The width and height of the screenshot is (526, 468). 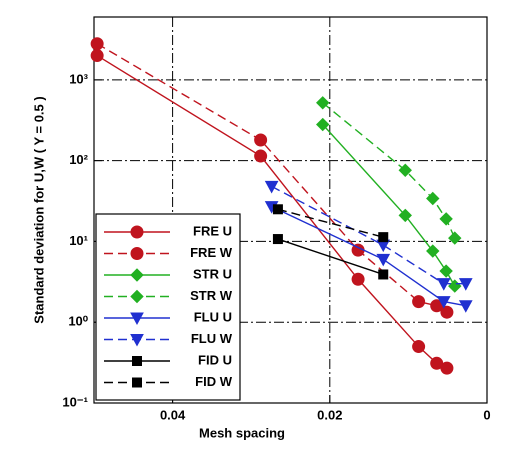 What do you see at coordinates (212, 230) in the screenshot?
I see `legend-label: FRE U` at bounding box center [212, 230].